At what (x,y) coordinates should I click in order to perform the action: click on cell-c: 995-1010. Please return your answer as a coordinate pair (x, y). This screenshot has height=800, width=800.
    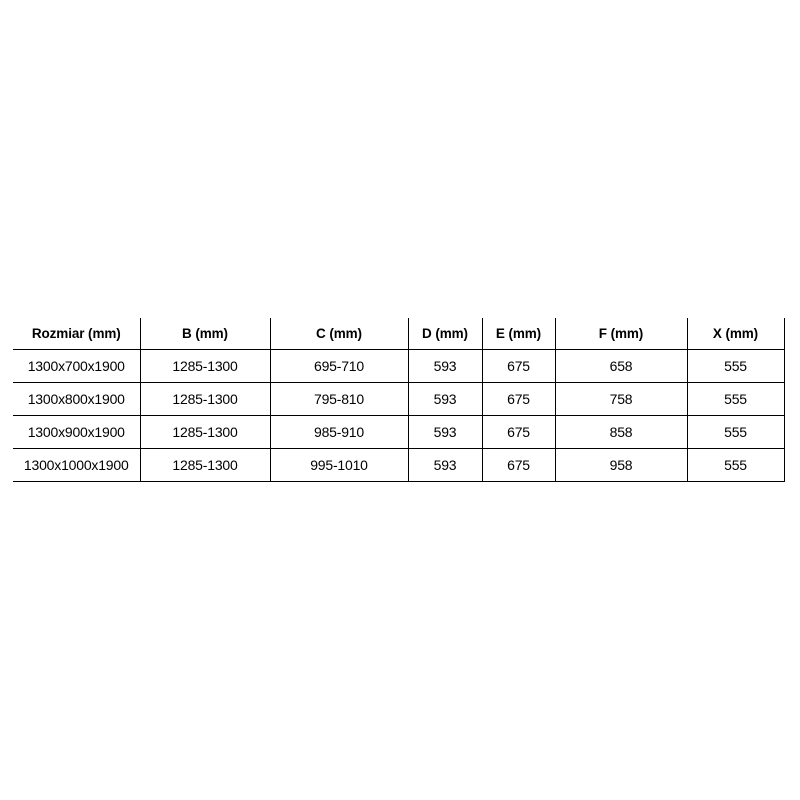
    Looking at the image, I should click on (339, 465).